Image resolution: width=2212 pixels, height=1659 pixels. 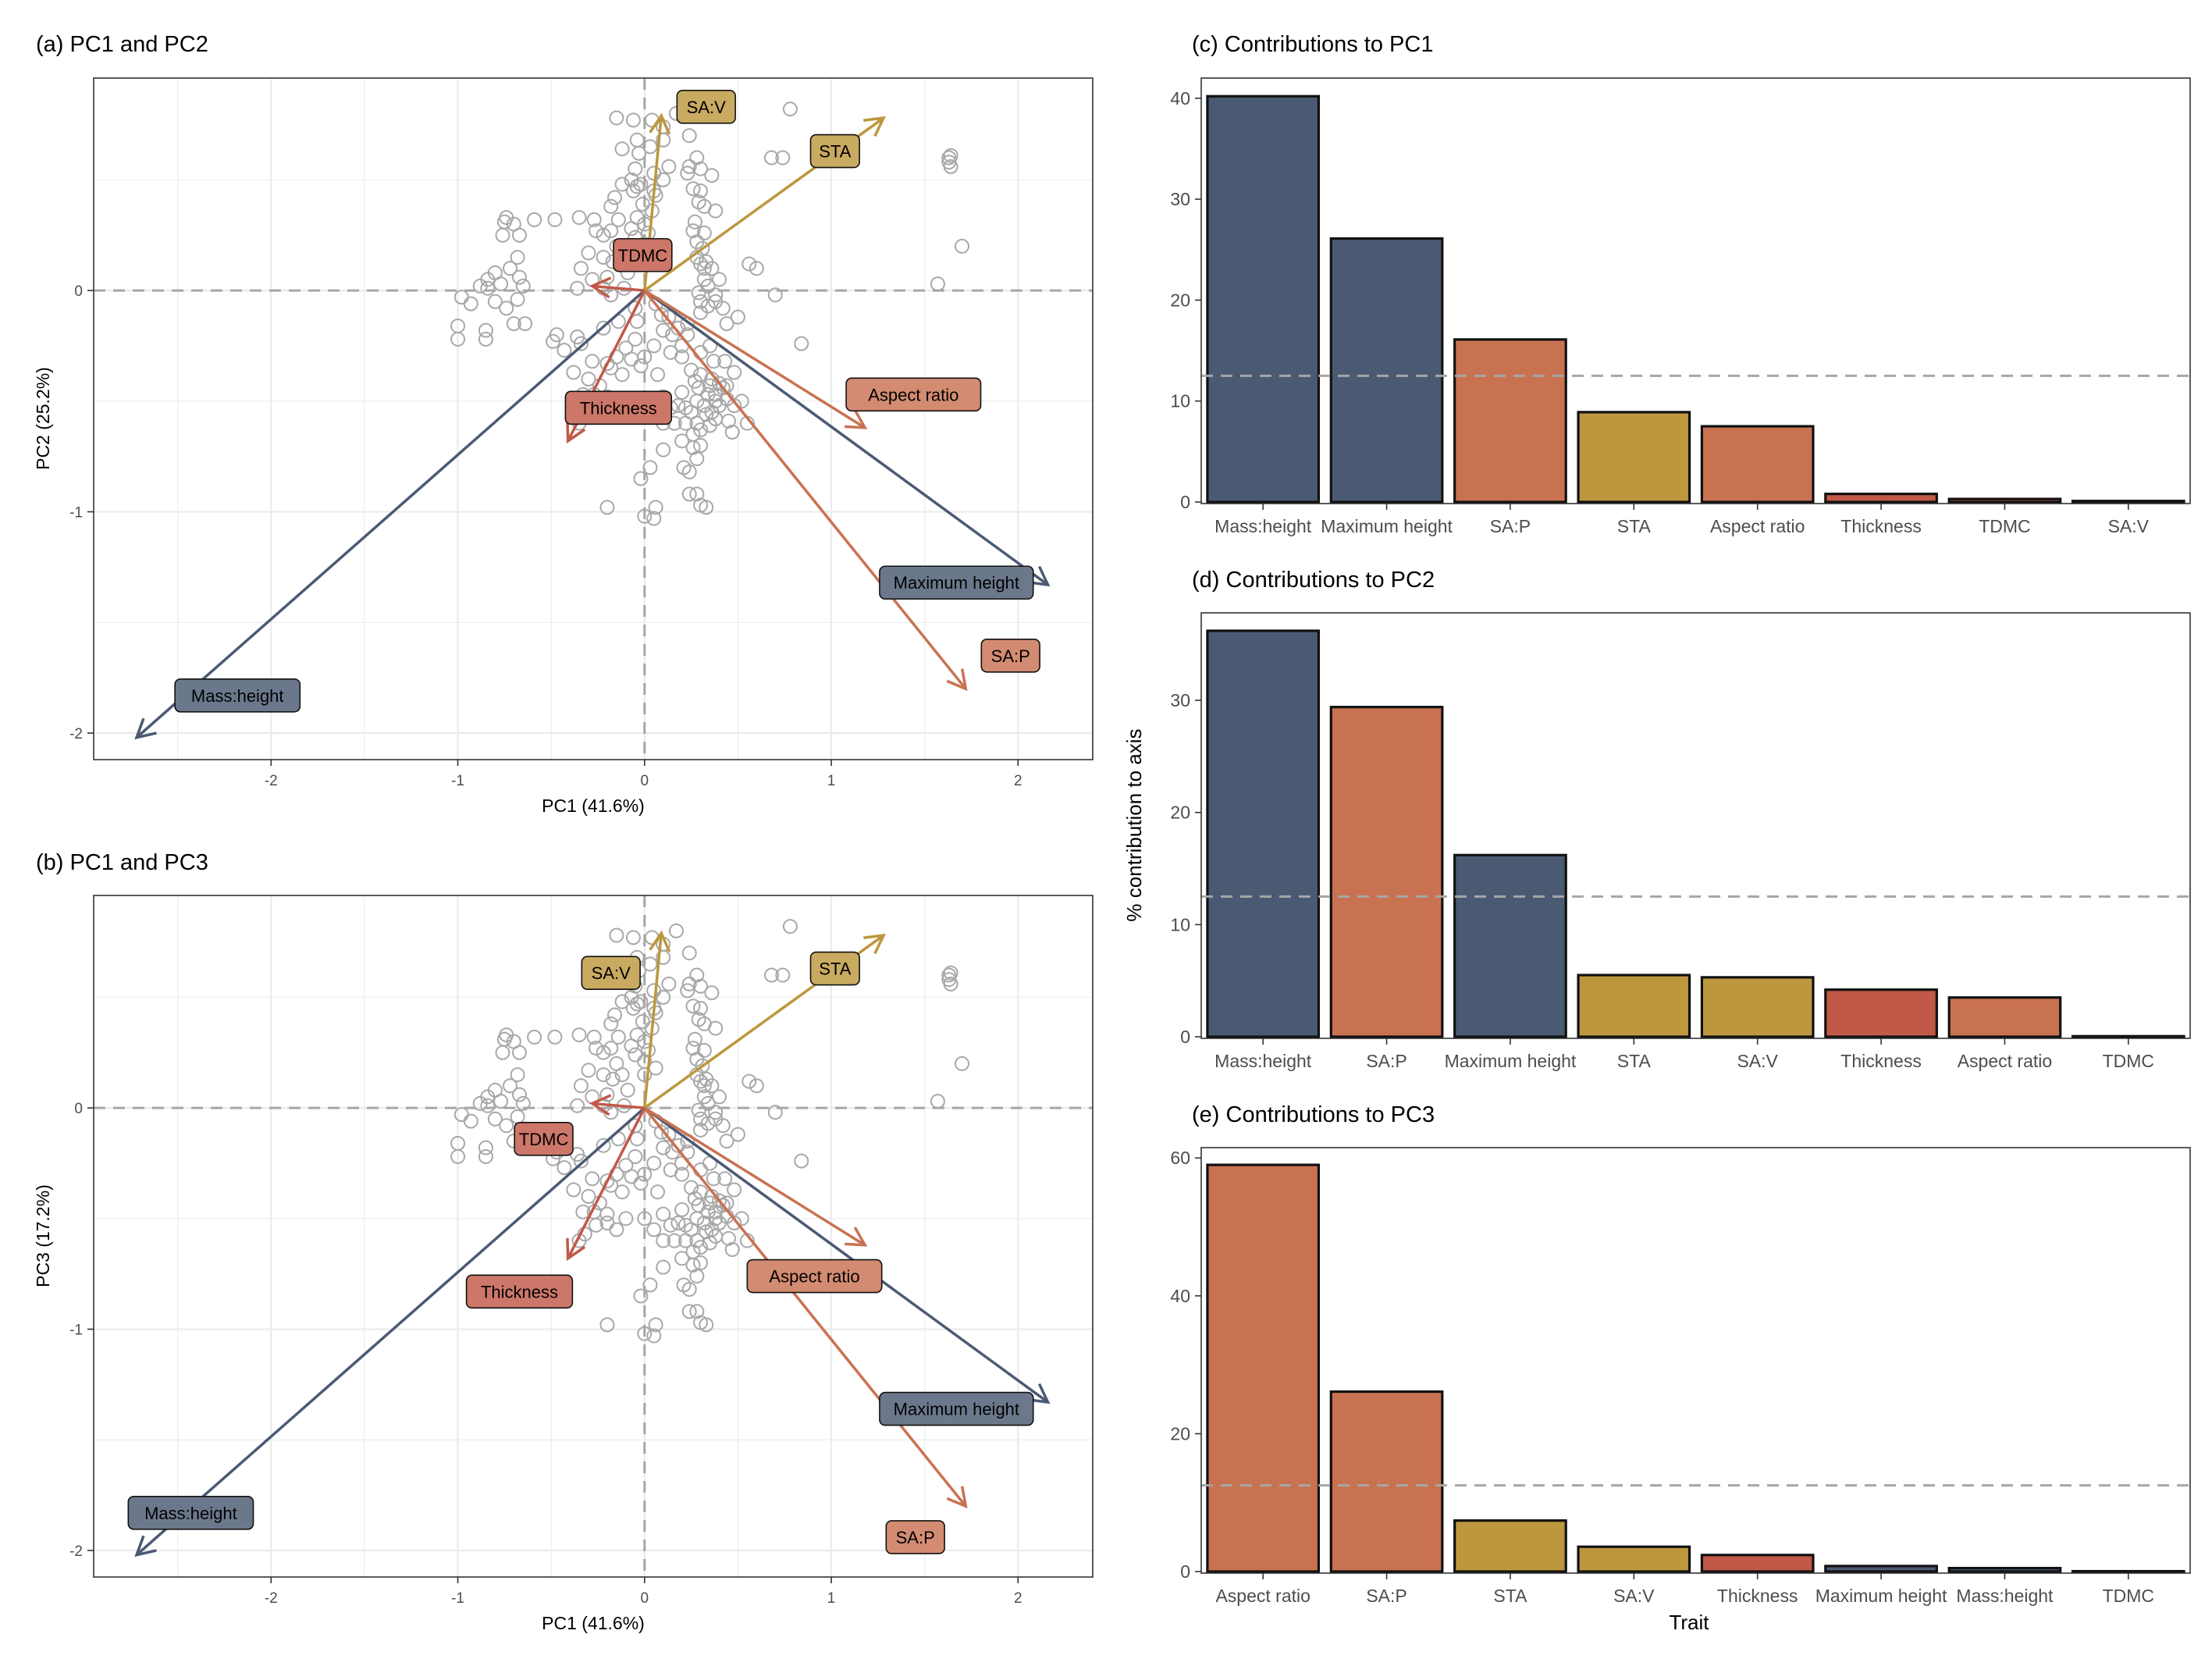 I want to click on panel-a-title: (a) PC1 and PC2, so click(x=122, y=44).